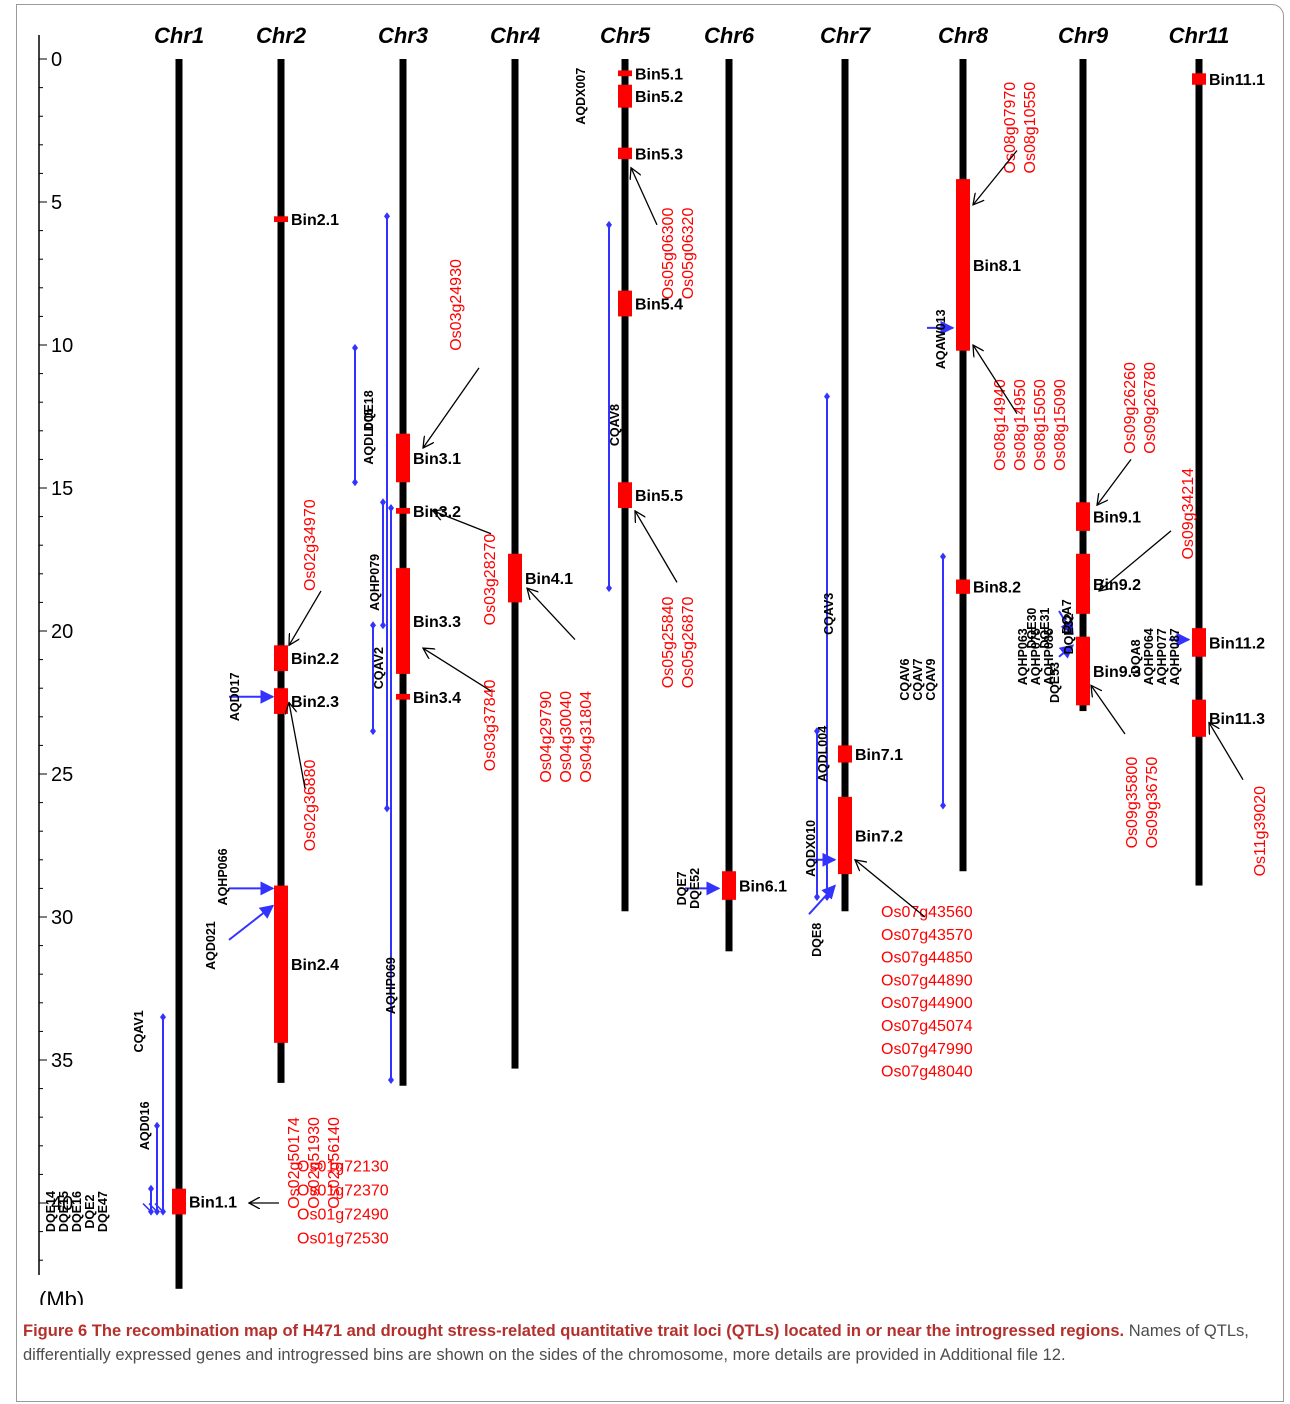 This screenshot has height=1404, width=1290. What do you see at coordinates (682, 888) in the screenshot?
I see `qtl-label: DQE7` at bounding box center [682, 888].